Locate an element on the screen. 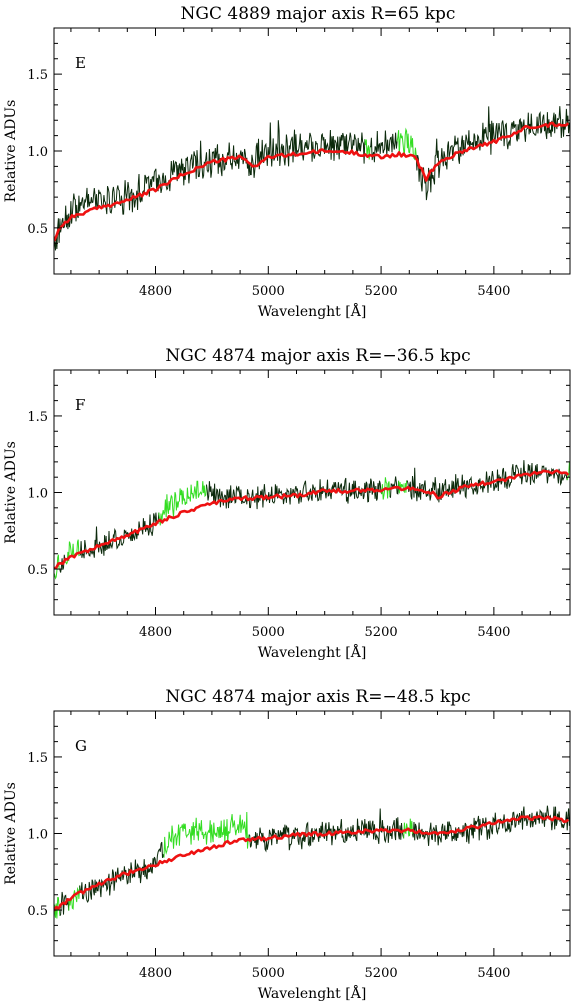  panel-letter: E is located at coordinates (80, 63).